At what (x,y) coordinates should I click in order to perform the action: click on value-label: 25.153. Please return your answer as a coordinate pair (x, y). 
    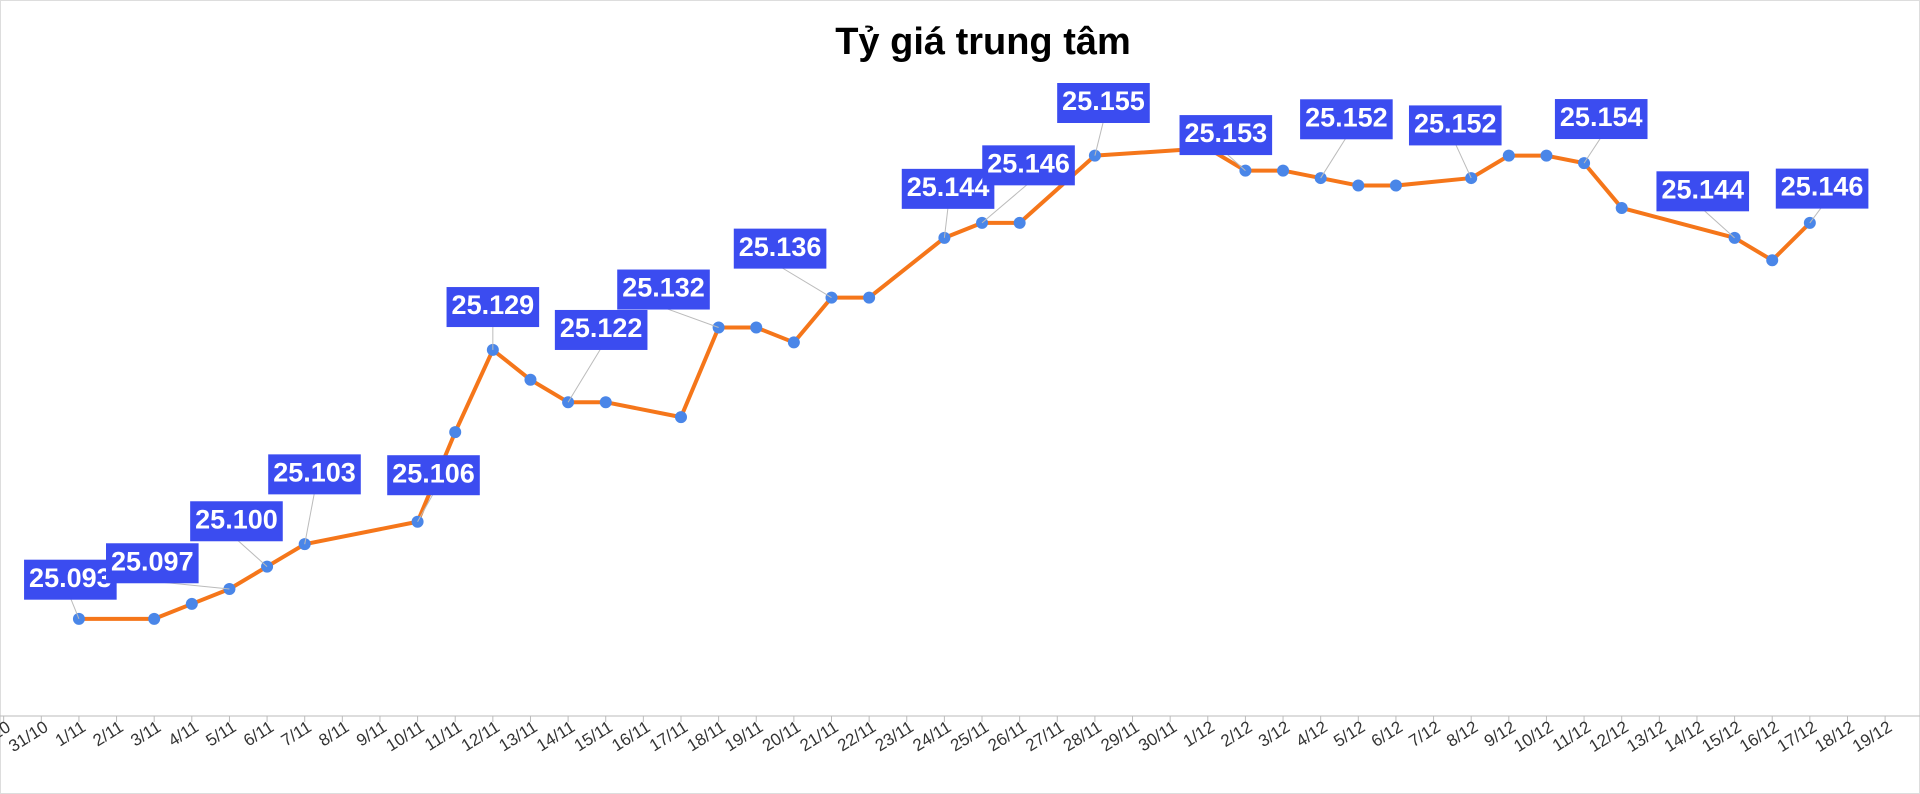
    Looking at the image, I should click on (1226, 133).